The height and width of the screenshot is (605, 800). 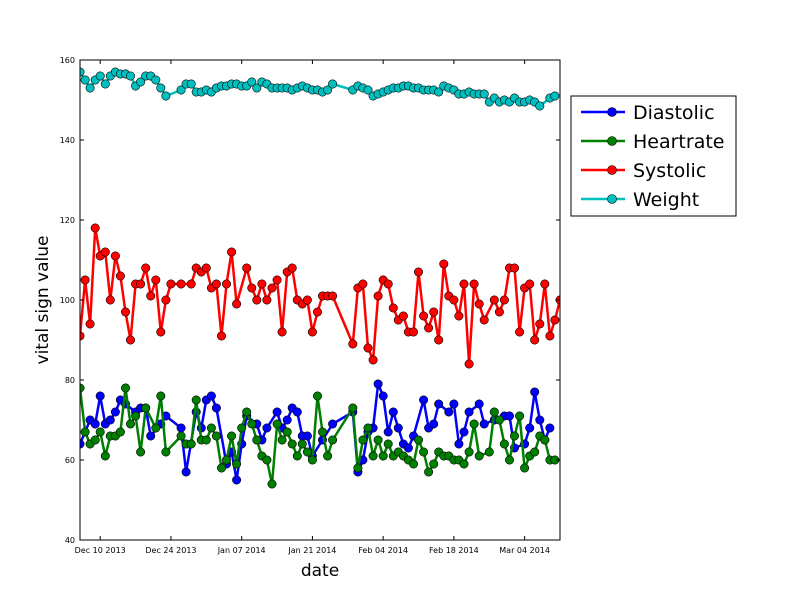 I want to click on legend-label: Systolic, so click(x=669, y=171).